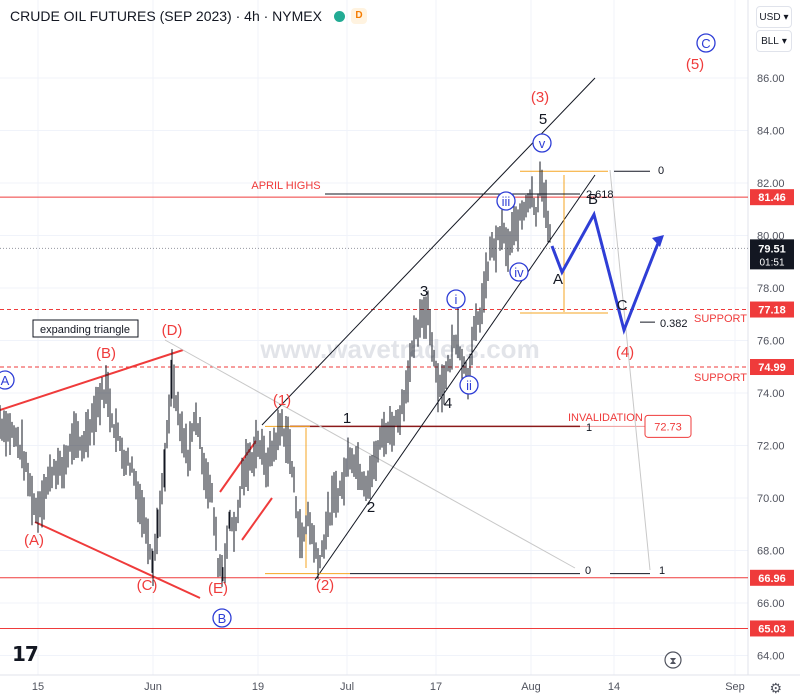 The image size is (800, 700). I want to click on replay-icon, so click(673, 660).